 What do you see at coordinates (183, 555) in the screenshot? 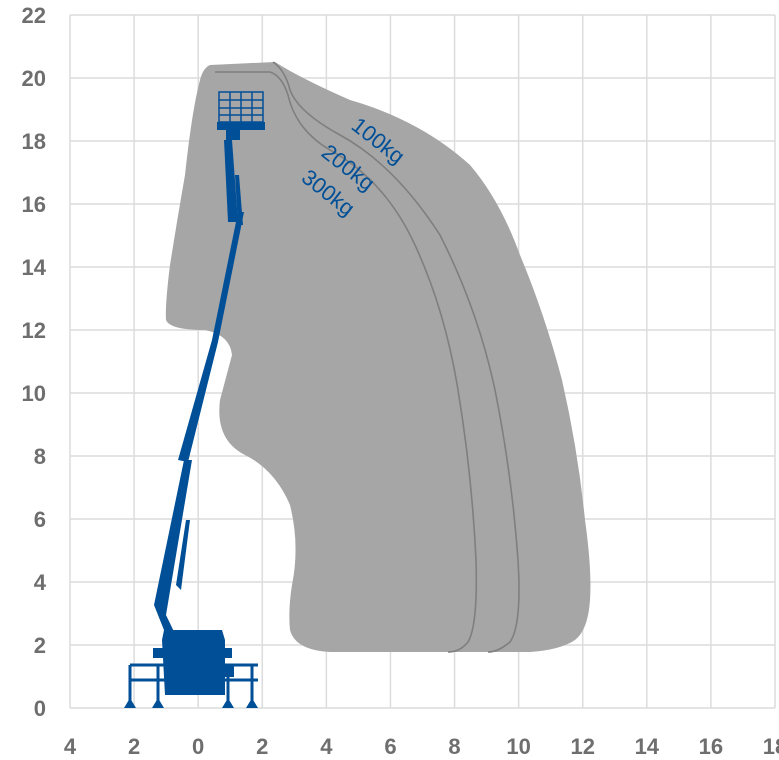
I see `lower-boom-cylinder` at bounding box center [183, 555].